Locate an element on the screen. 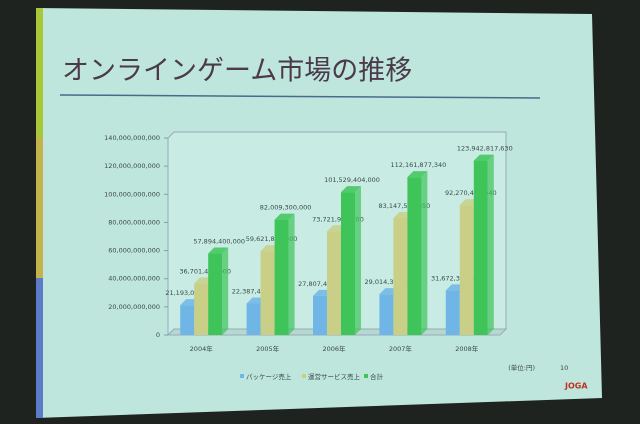 This screenshot has width=640, height=424. x-tick-label: 2005年 is located at coordinates (268, 348).